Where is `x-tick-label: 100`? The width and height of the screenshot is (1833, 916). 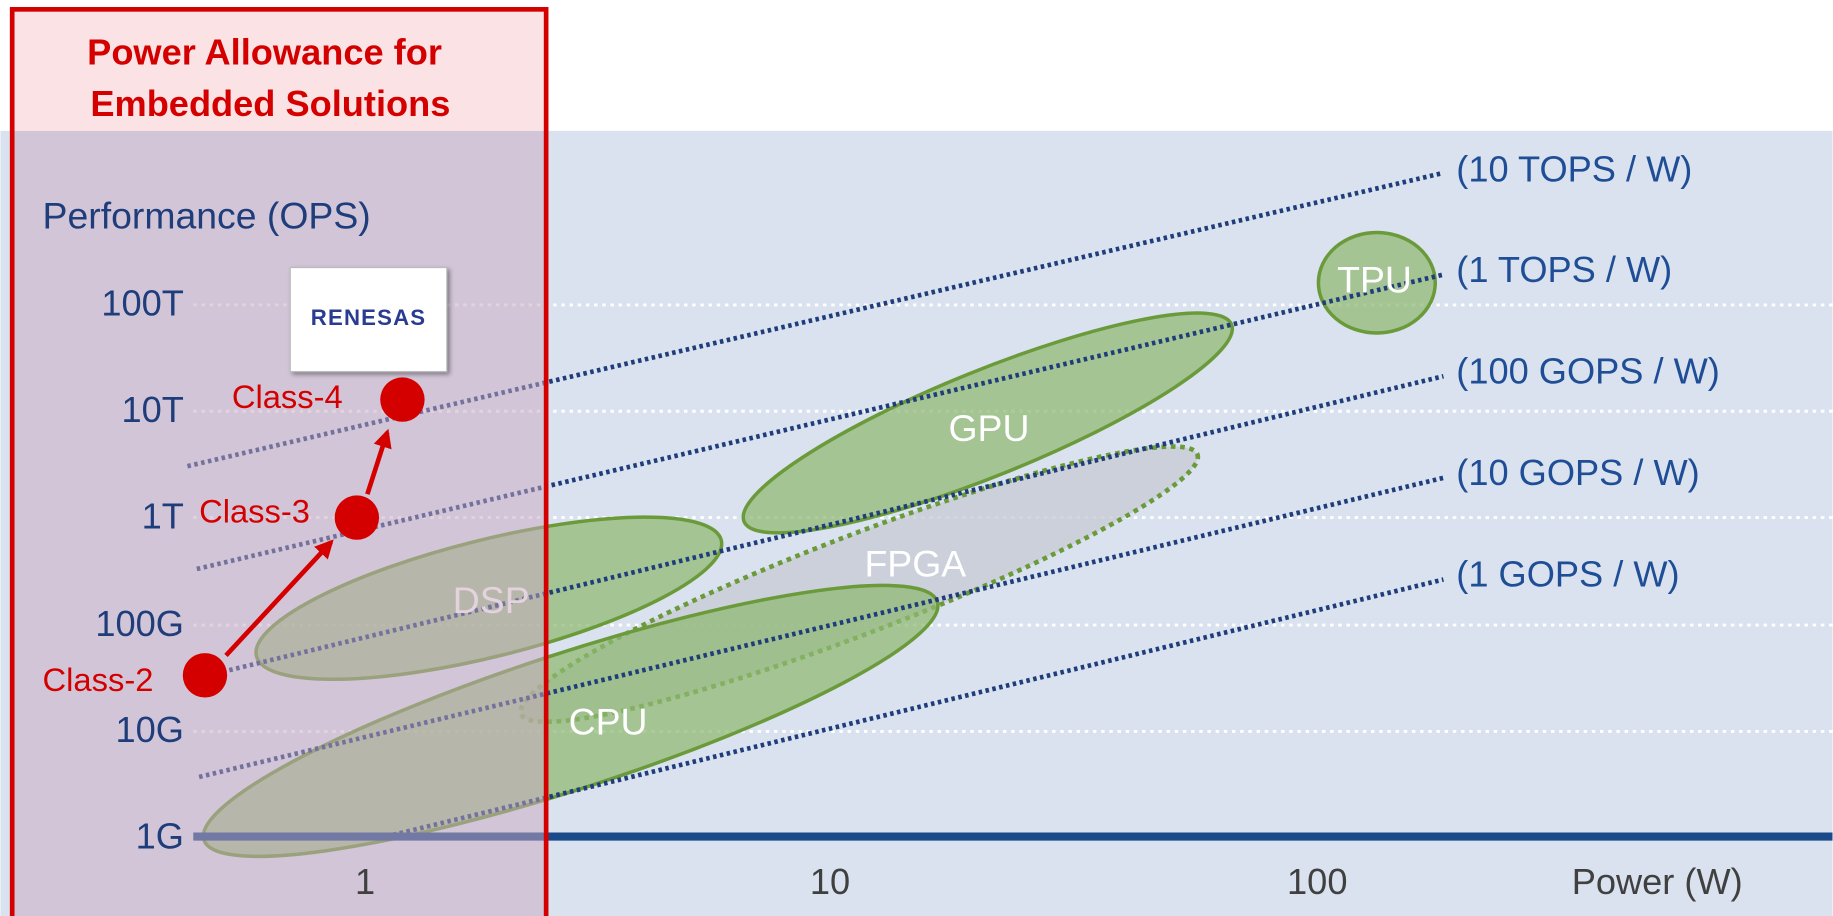
x-tick-label: 100 is located at coordinates (1317, 881).